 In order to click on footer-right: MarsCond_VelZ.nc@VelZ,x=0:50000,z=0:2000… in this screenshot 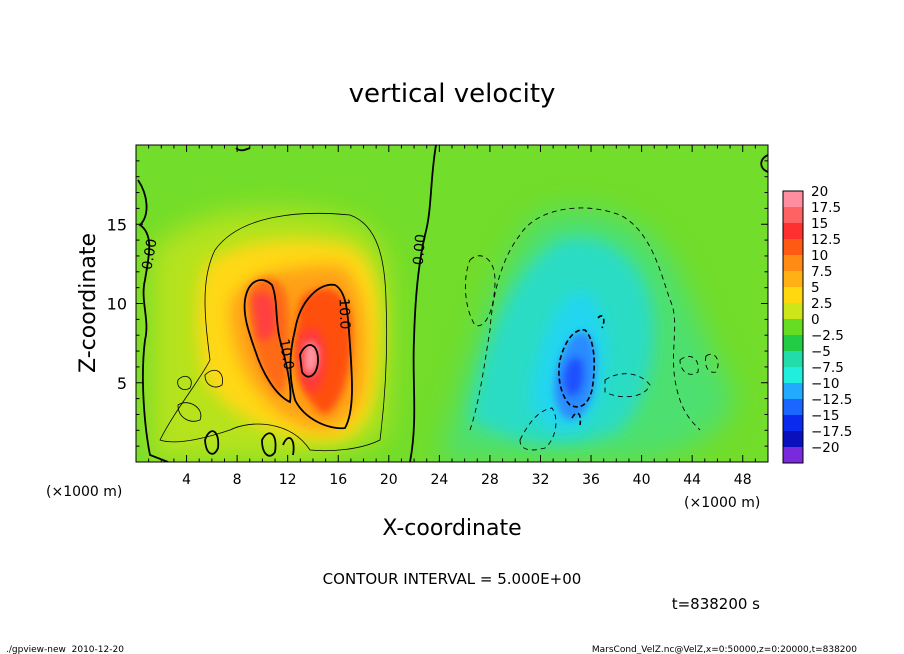, I will do `click(724, 649)`.